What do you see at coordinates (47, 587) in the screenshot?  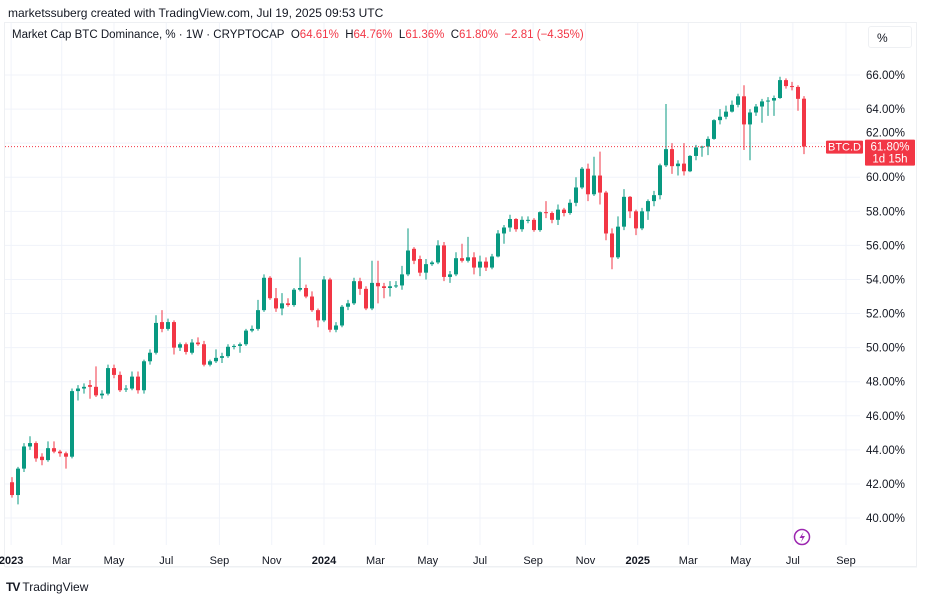 I see `tradingview-logo: TV TradingView` at bounding box center [47, 587].